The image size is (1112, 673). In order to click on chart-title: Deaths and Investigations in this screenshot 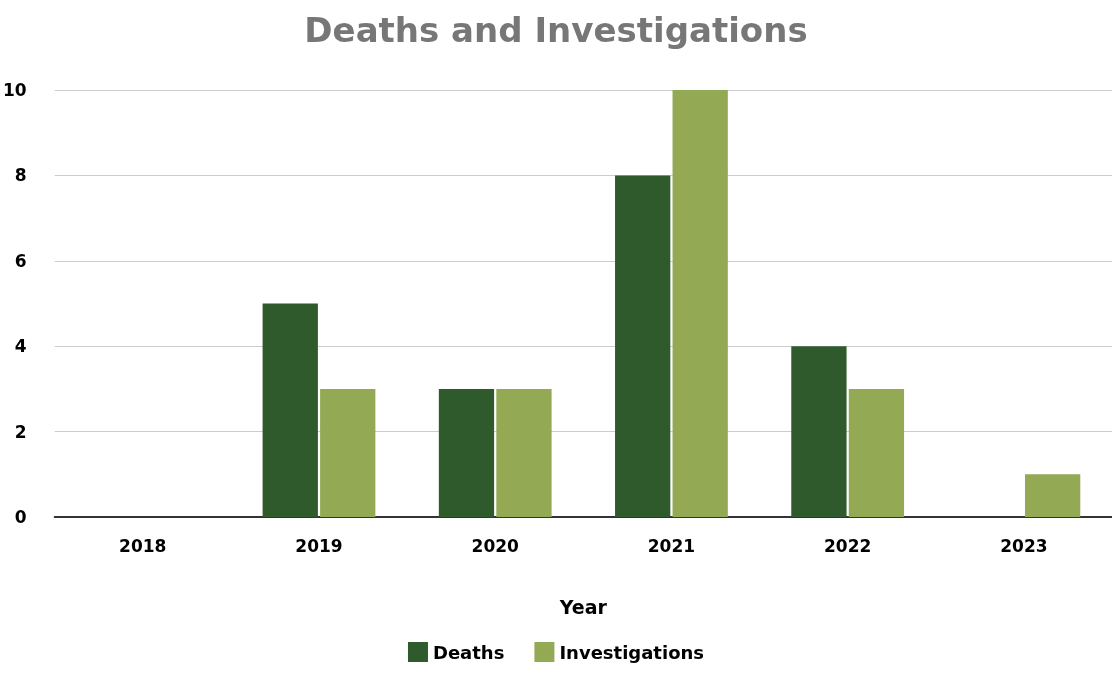, I will do `click(556, 30)`.